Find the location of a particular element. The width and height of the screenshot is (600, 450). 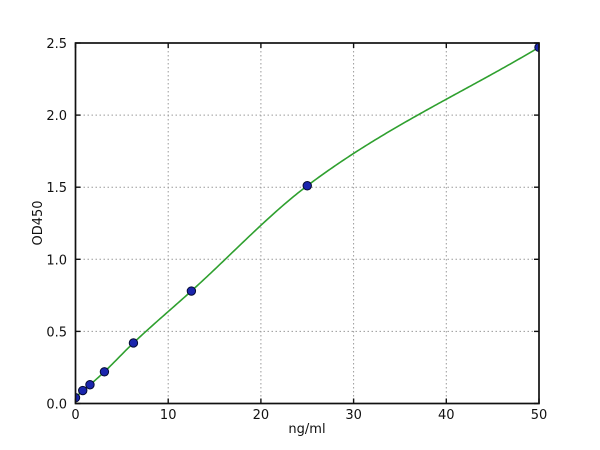

y-tick-label: 2.0 is located at coordinates (56, 116).